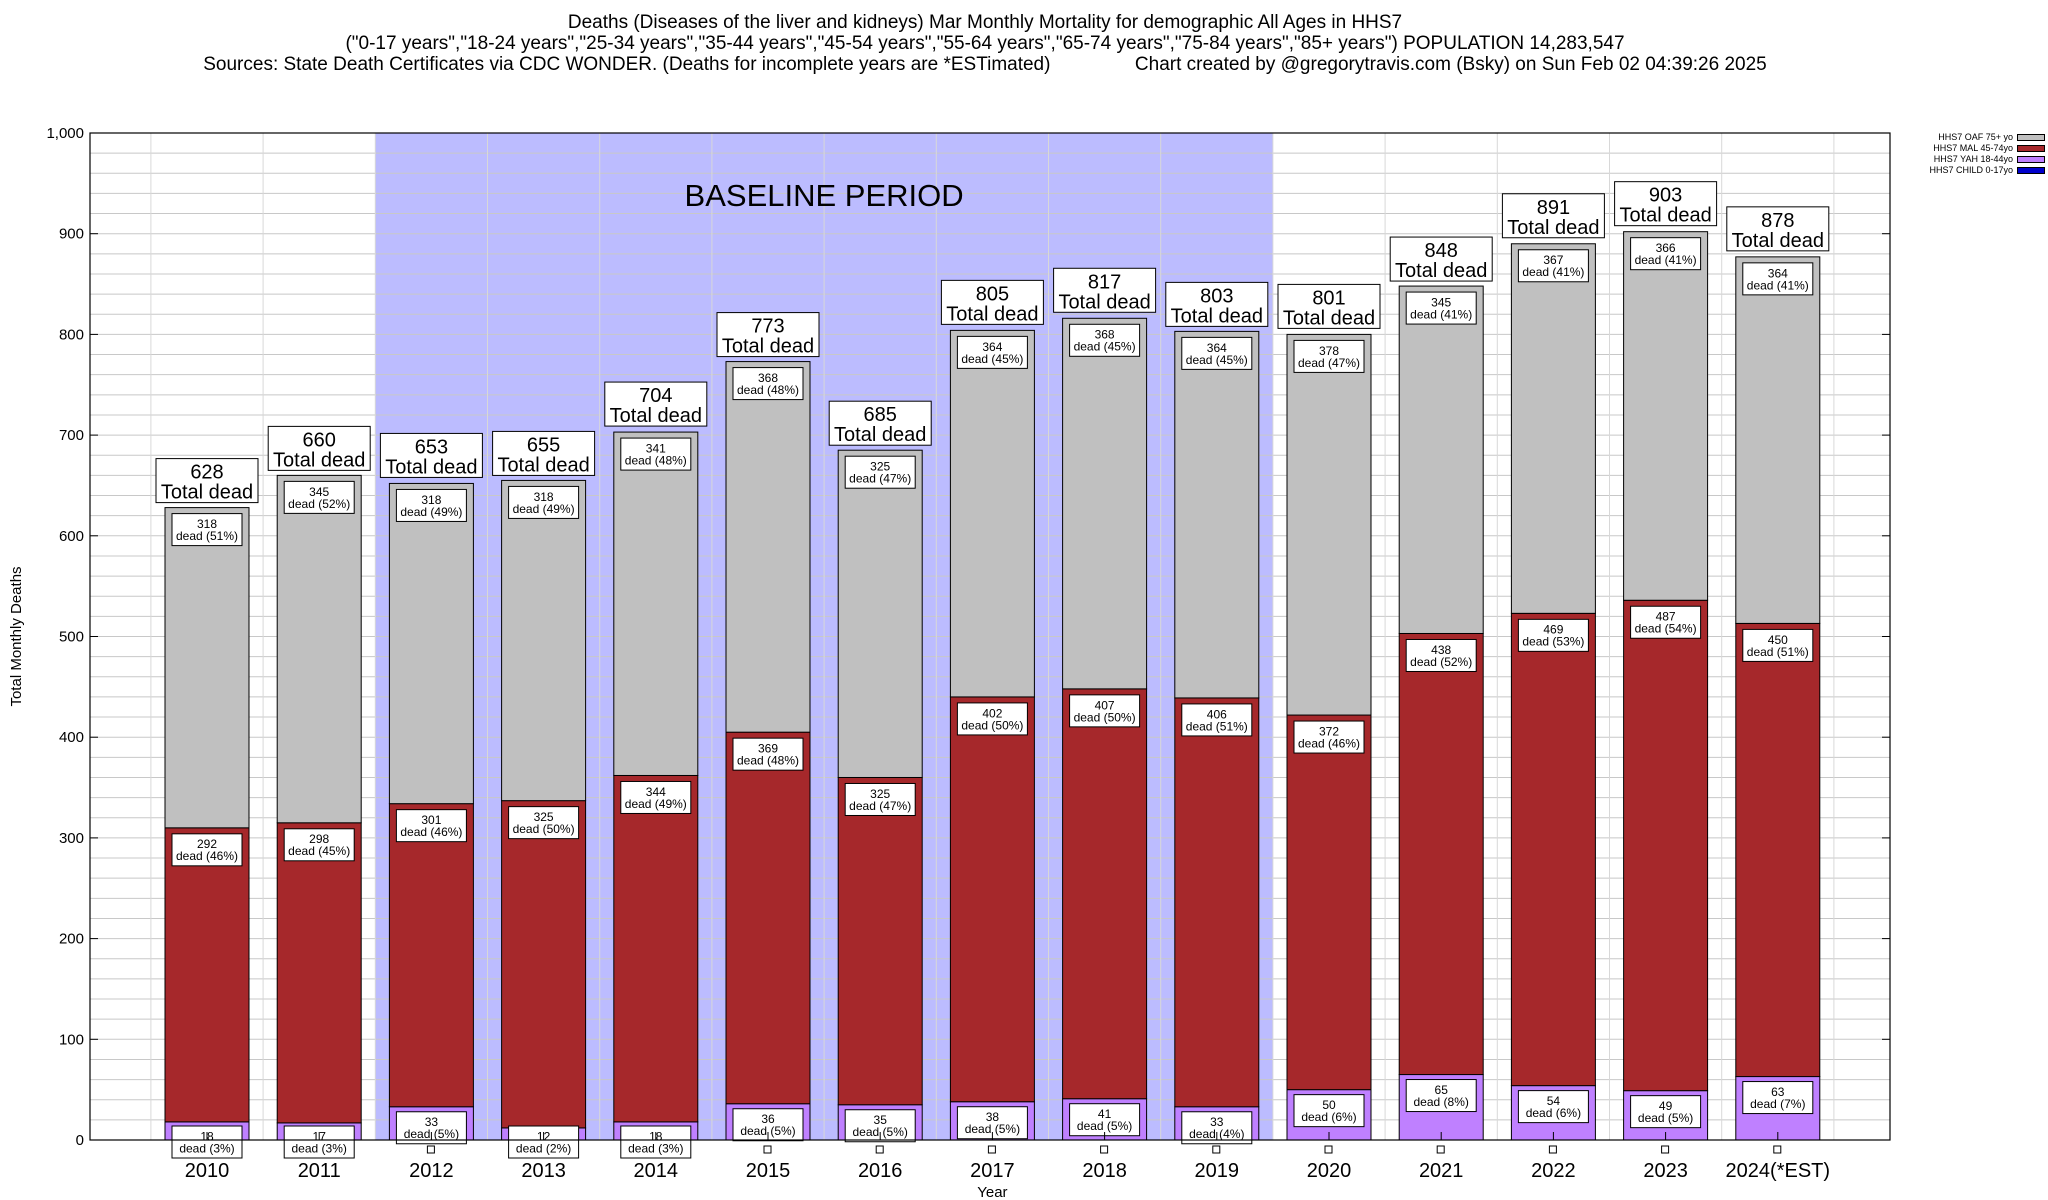 This screenshot has height=1200, width=2048. What do you see at coordinates (1973, 148) in the screenshot?
I see `legend-label-mal: HHS7 MAL 45-74yo` at bounding box center [1973, 148].